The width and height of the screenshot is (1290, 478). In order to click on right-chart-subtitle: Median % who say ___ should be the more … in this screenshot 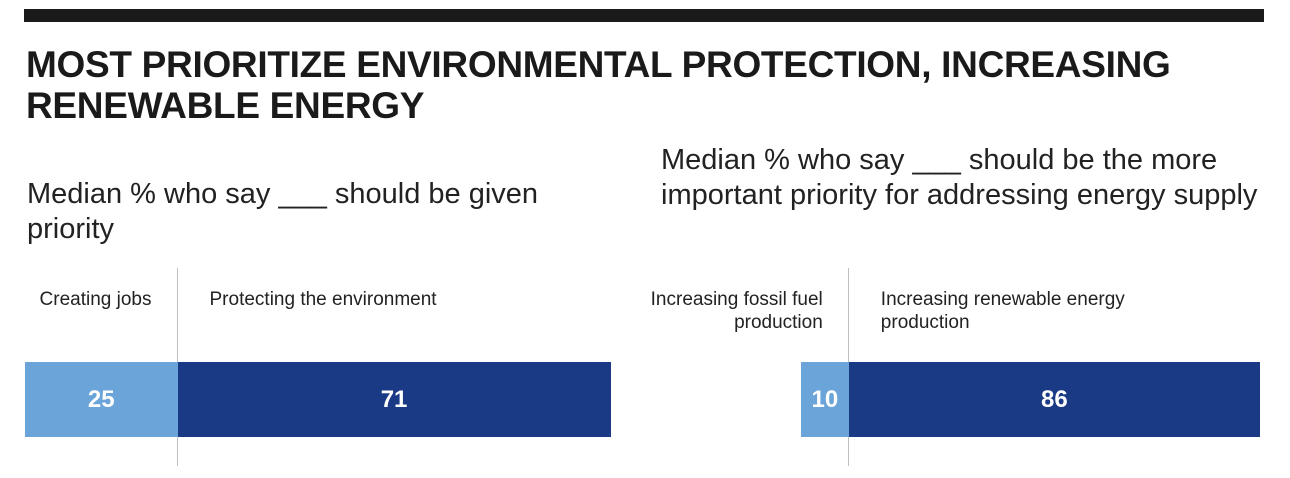, I will do `click(959, 177)`.